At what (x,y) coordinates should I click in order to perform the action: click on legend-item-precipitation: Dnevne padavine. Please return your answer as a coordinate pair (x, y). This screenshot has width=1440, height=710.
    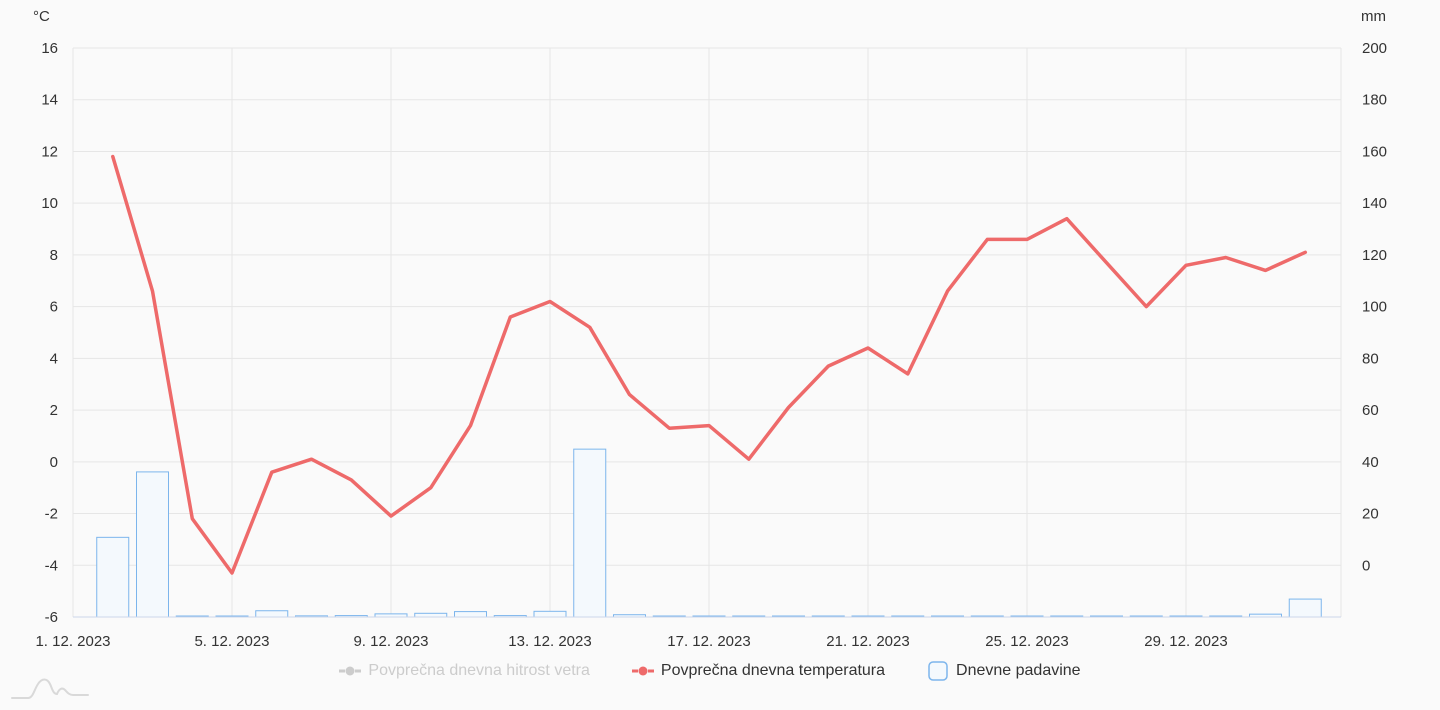
    Looking at the image, I should click on (1004, 671).